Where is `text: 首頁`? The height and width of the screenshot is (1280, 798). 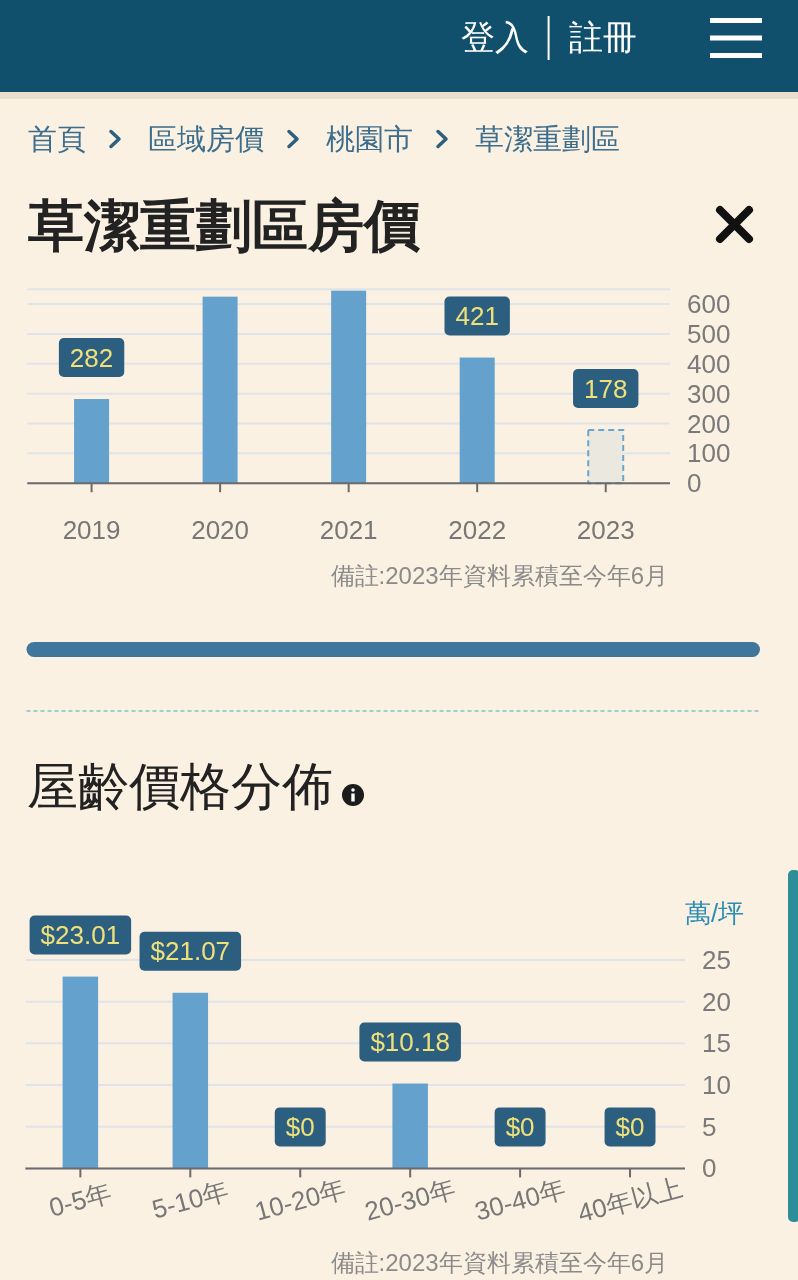
text: 首頁 is located at coordinates (57, 139).